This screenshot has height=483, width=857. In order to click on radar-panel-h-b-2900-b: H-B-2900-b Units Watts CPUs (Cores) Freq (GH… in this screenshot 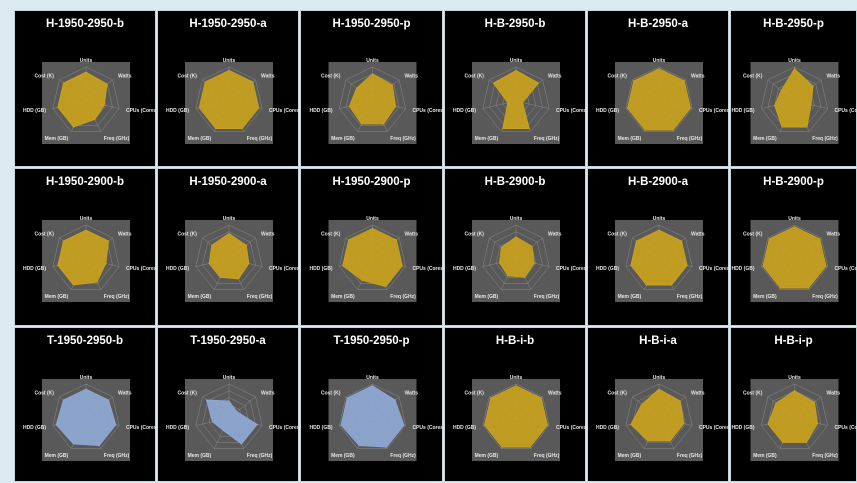, I will do `click(515, 247)`.